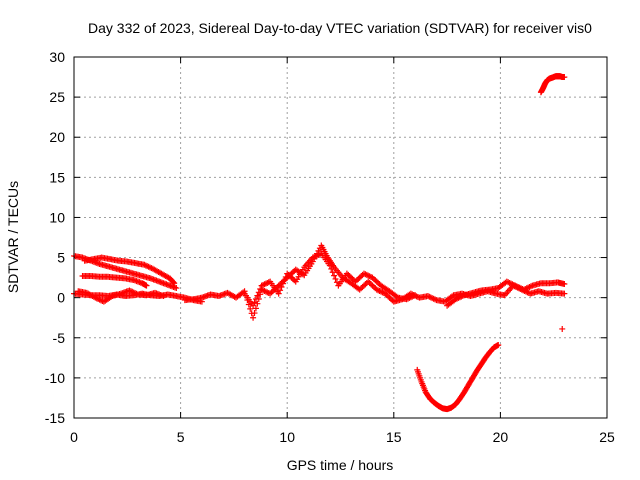 The width and height of the screenshot is (640, 480). I want to click on series-track-a, so click(125, 272).